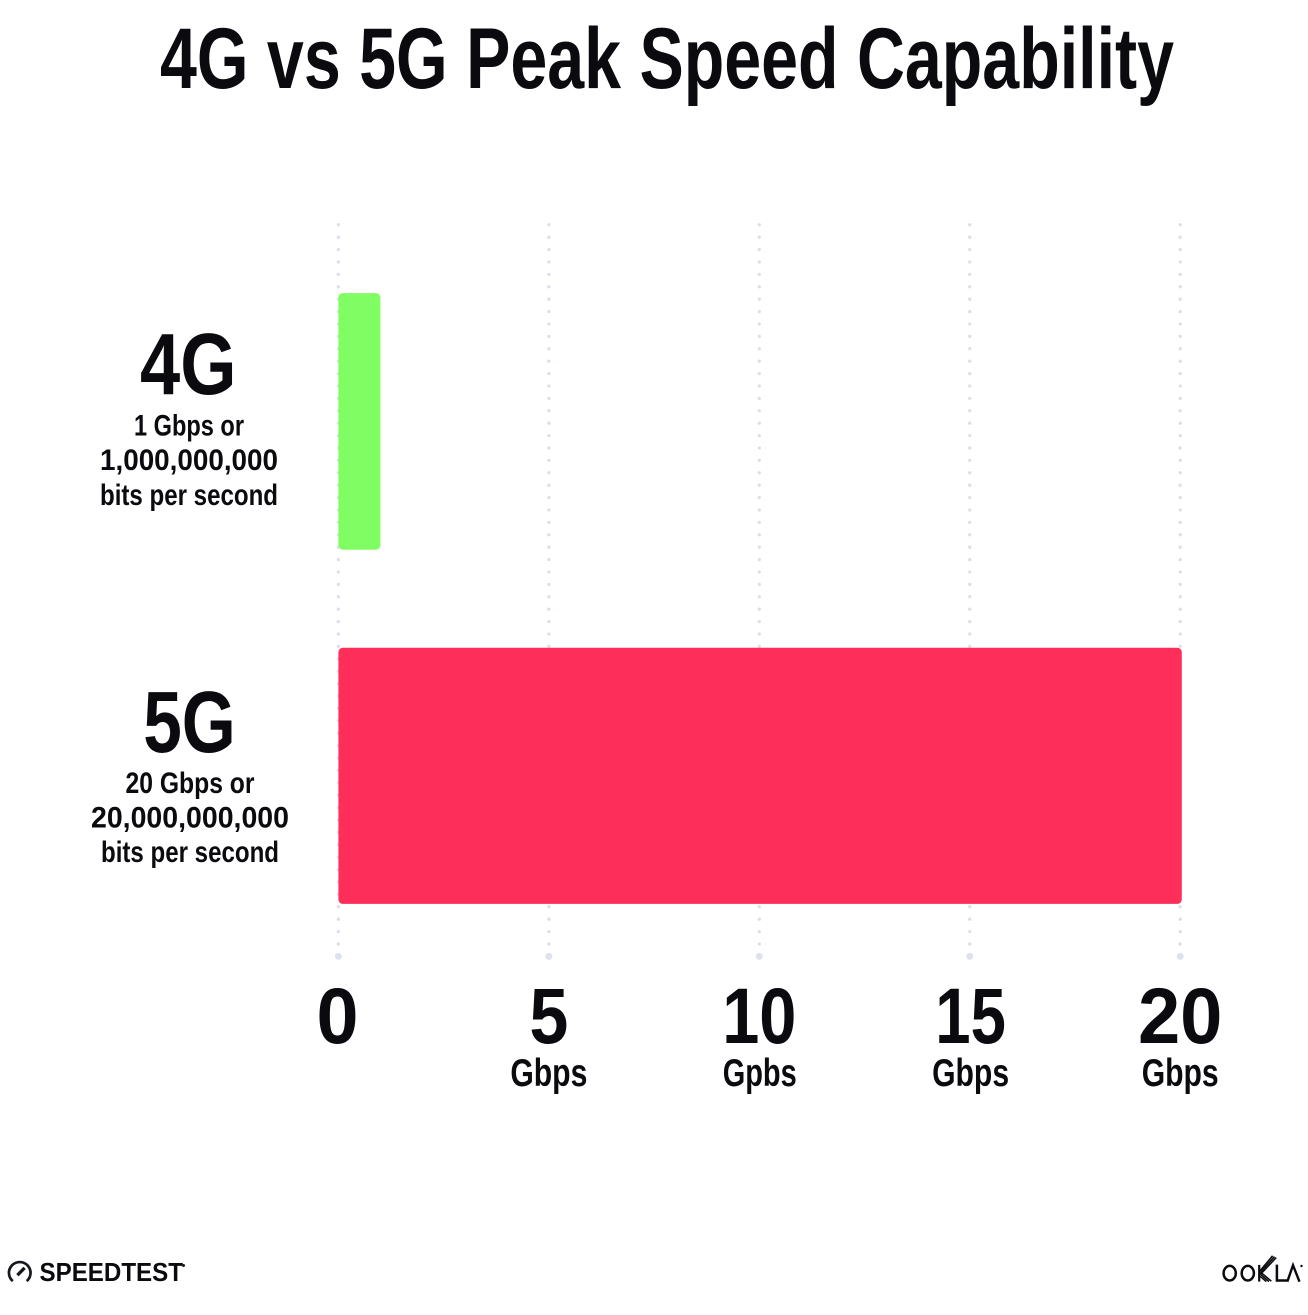 This screenshot has height=1315, width=1308. What do you see at coordinates (1180, 1016) in the screenshot?
I see `svg-text: 20` at bounding box center [1180, 1016].